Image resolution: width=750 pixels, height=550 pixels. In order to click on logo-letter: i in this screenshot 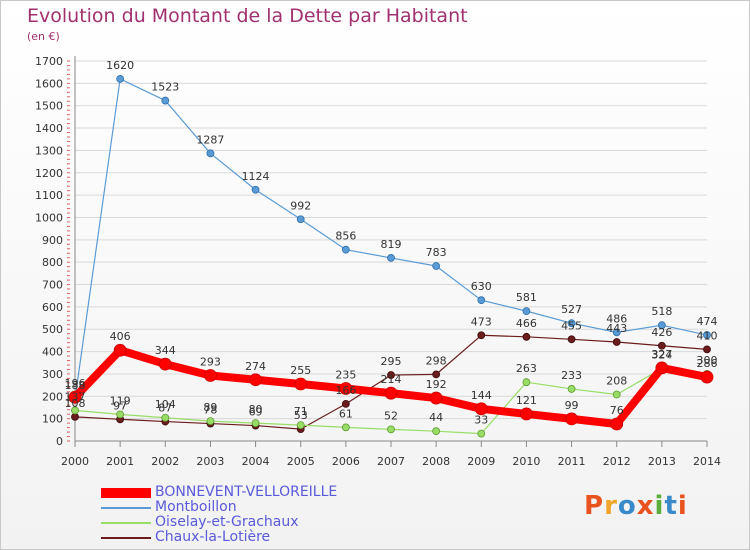, I will do `click(682, 506)`.